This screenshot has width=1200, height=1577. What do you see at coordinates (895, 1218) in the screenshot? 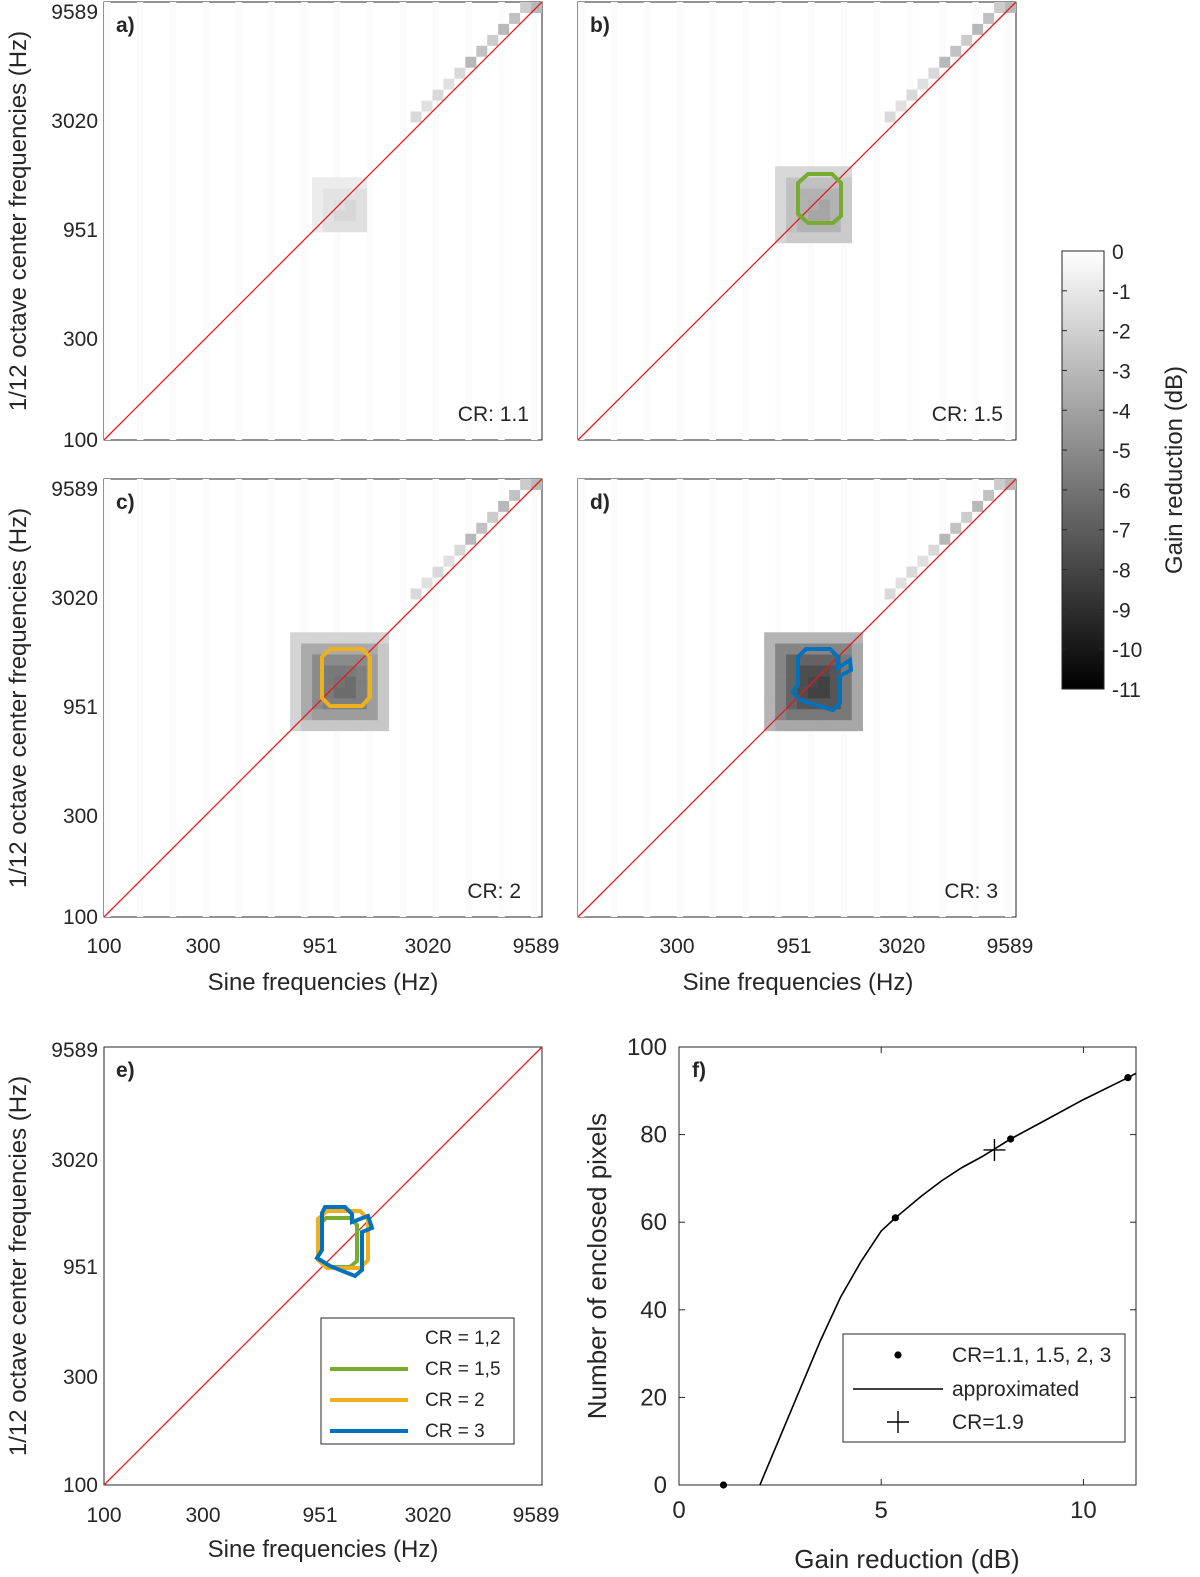
I see `data-point` at bounding box center [895, 1218].